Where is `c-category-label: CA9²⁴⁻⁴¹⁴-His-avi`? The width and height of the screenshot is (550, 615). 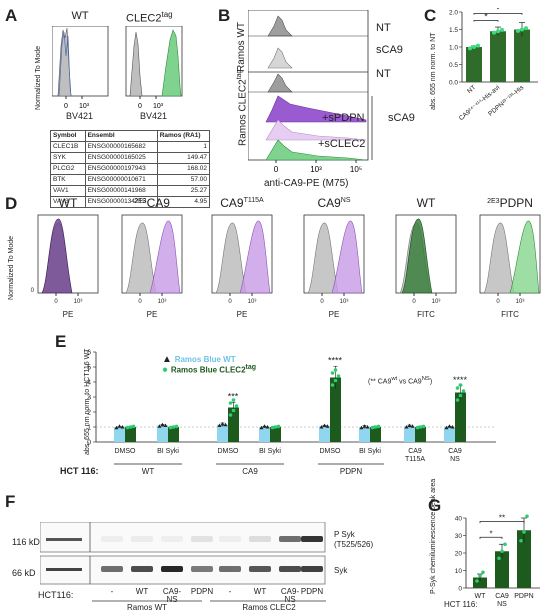
c-category-label: CA9²⁴⁻⁴¹⁴-His-avi is located at coordinates (479, 103).